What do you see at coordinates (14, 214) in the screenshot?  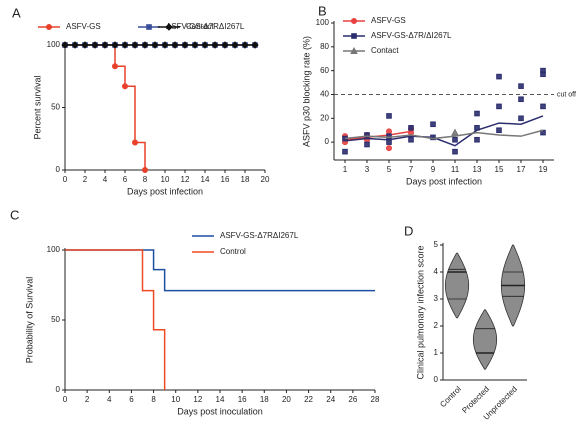 I see `panel-label: C` at bounding box center [14, 214].